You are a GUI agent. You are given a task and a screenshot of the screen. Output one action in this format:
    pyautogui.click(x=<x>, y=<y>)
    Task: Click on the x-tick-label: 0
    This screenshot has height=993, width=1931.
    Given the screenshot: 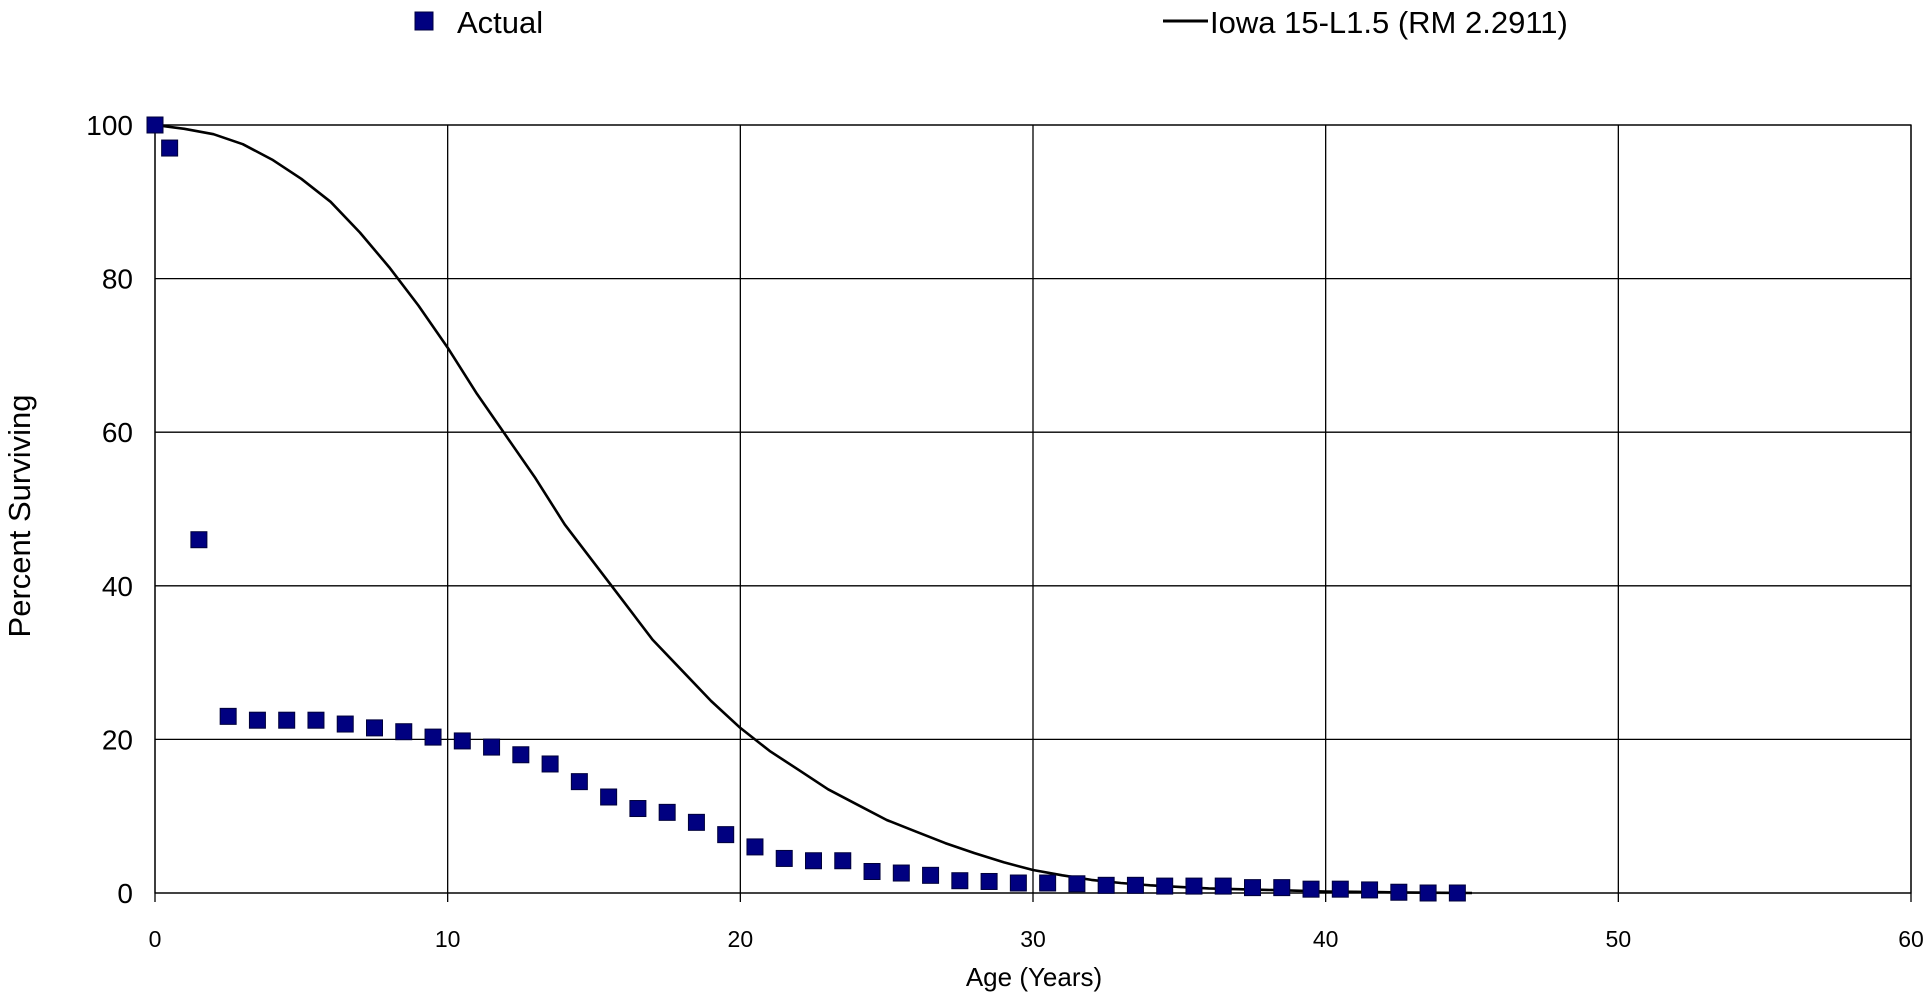 What is the action you would take?
    pyautogui.click(x=155, y=939)
    